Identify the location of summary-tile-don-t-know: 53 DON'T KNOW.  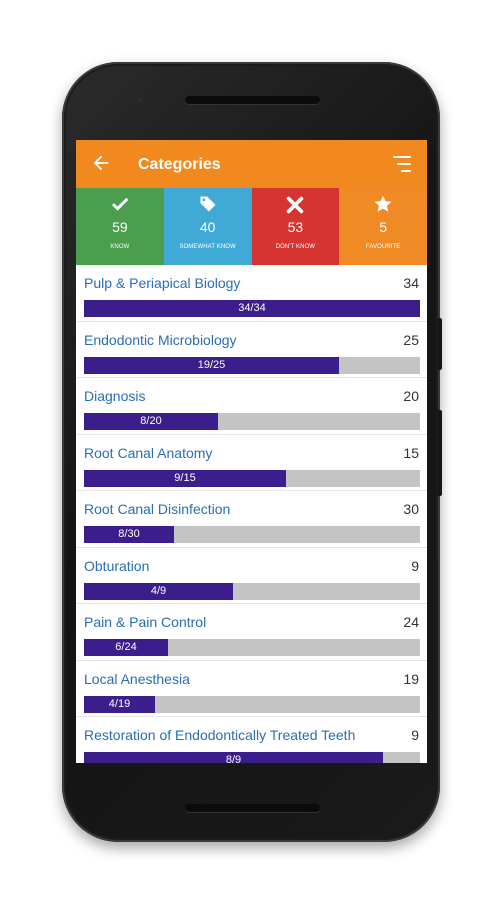
(295, 226).